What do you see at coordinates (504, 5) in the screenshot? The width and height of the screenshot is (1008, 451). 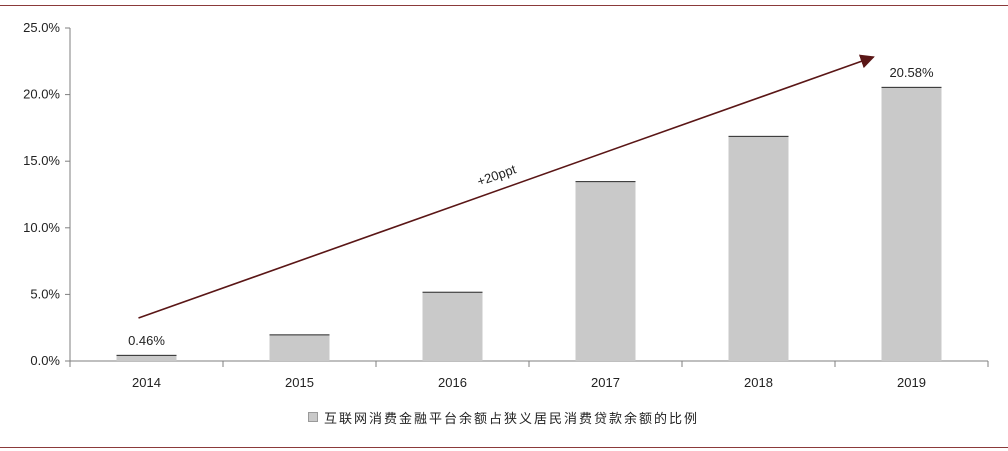 I see `top-rule` at bounding box center [504, 5].